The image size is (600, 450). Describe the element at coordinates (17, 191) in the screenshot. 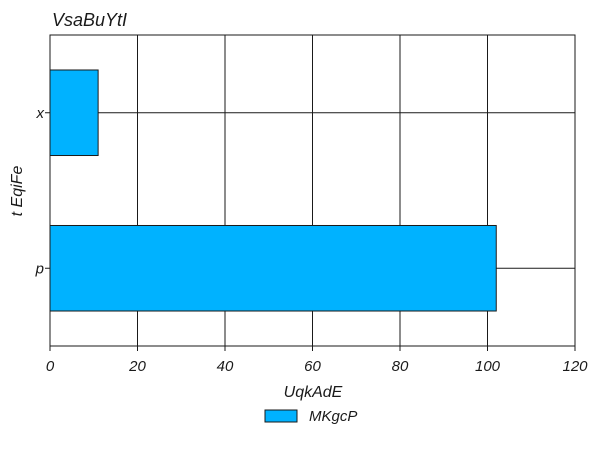

I see `y-axis-label: t EqiFe` at that location.